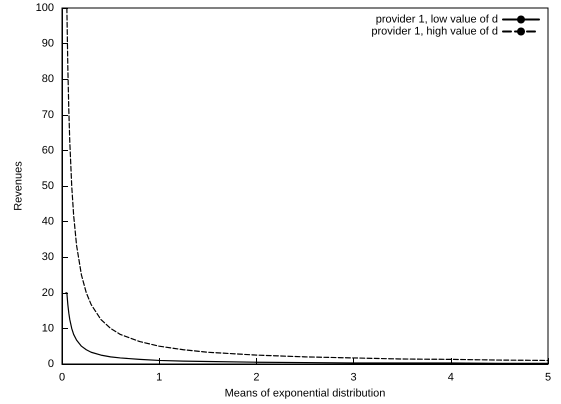 The image size is (561, 404). I want to click on y-tick-label: 60, so click(48, 150).